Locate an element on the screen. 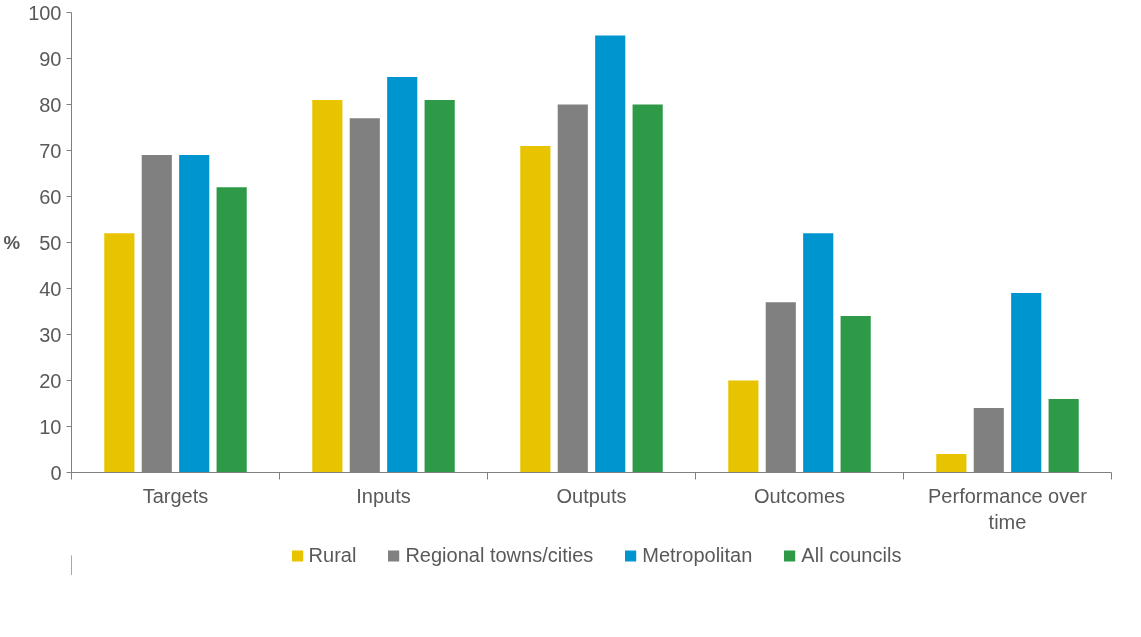 The image size is (1141, 637). x-tick-label: Inputs is located at coordinates (383, 495).